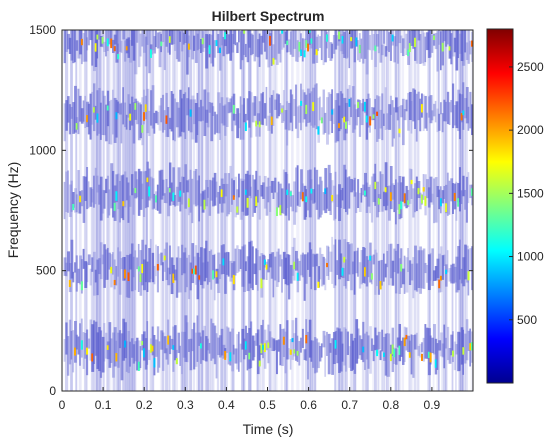 The height and width of the screenshot is (441, 550). Describe the element at coordinates (308, 405) in the screenshot. I see `x-tick-label: 0.6` at that location.